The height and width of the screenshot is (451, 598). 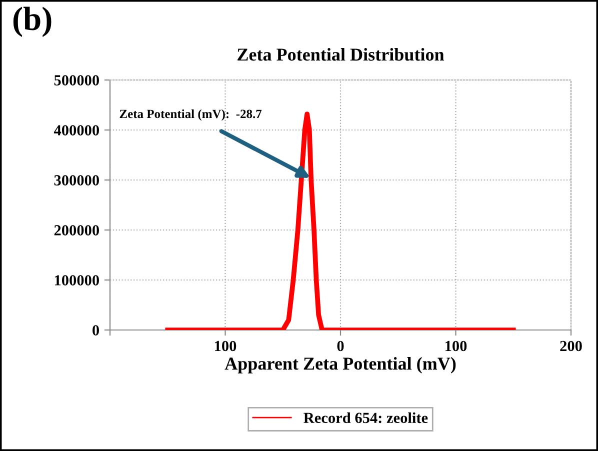 I want to click on x-tick-label: 200, so click(x=571, y=346).